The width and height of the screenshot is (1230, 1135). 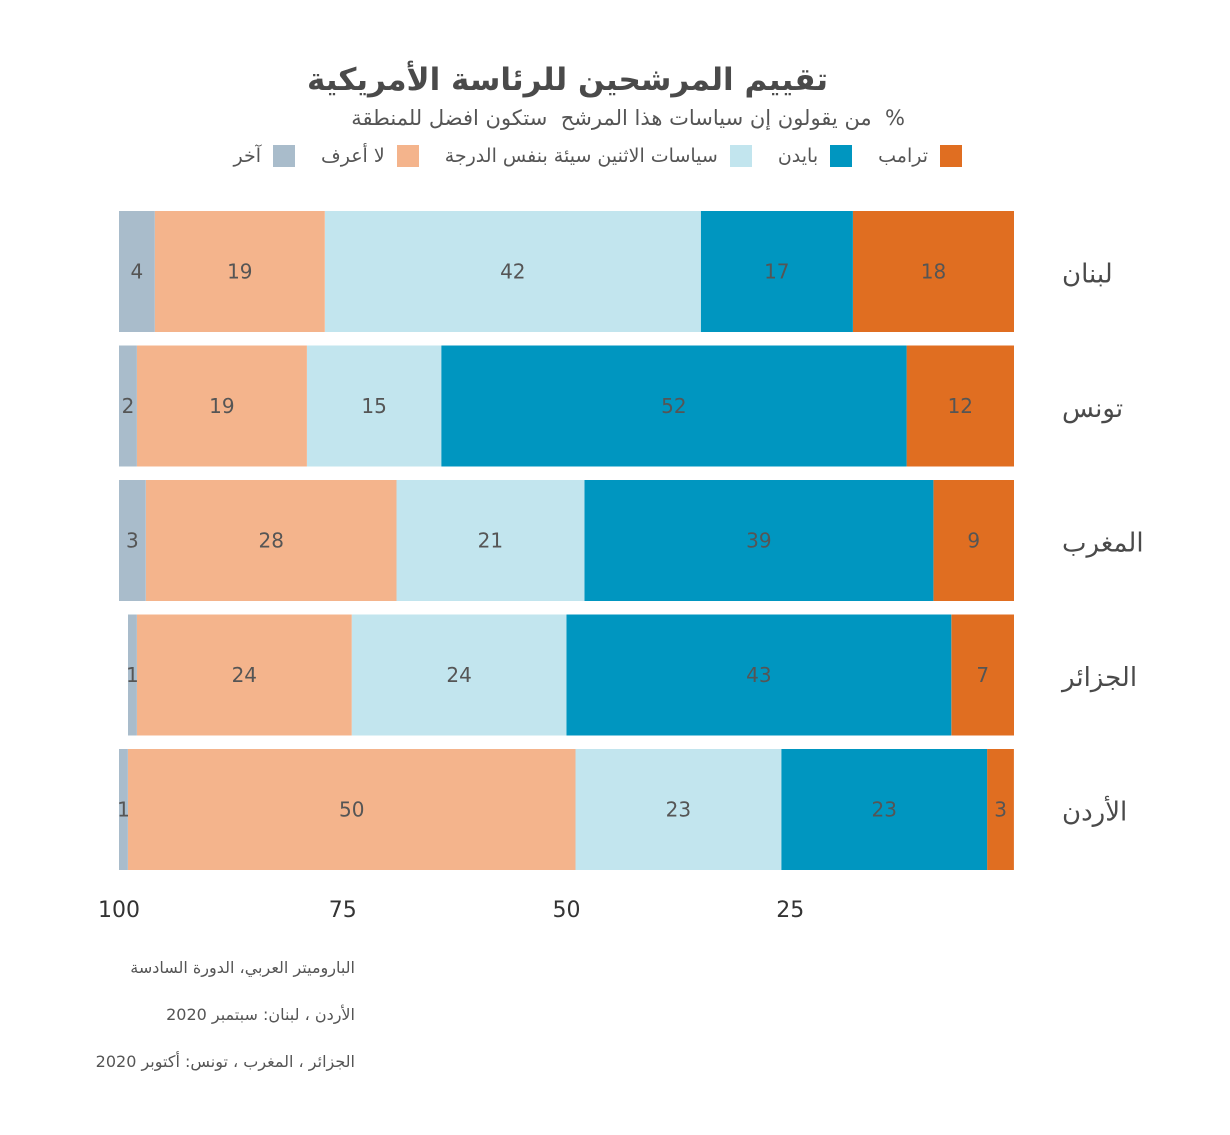 I want to click on legend-label-trump: ترامب, so click(x=903, y=156).